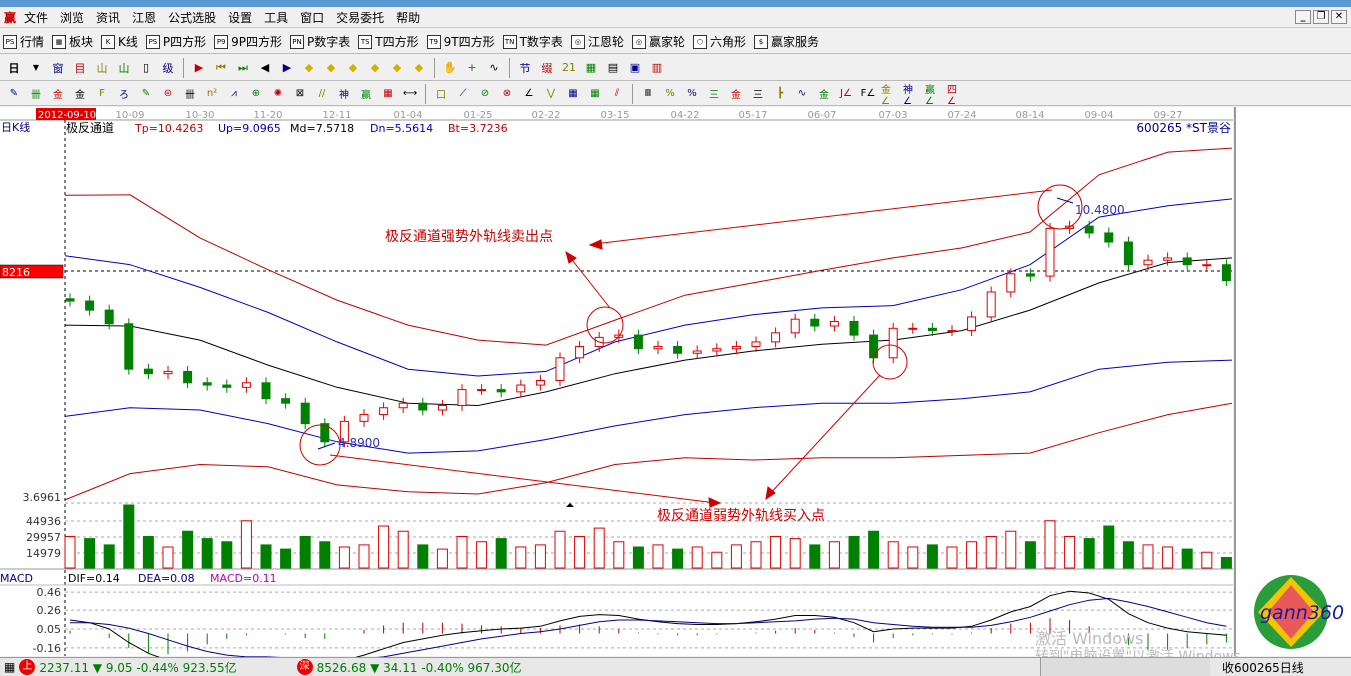 The height and width of the screenshot is (676, 1351). Describe the element at coordinates (648, 93) in the screenshot. I see `drawing-tool-icon: Ⅲ` at that location.